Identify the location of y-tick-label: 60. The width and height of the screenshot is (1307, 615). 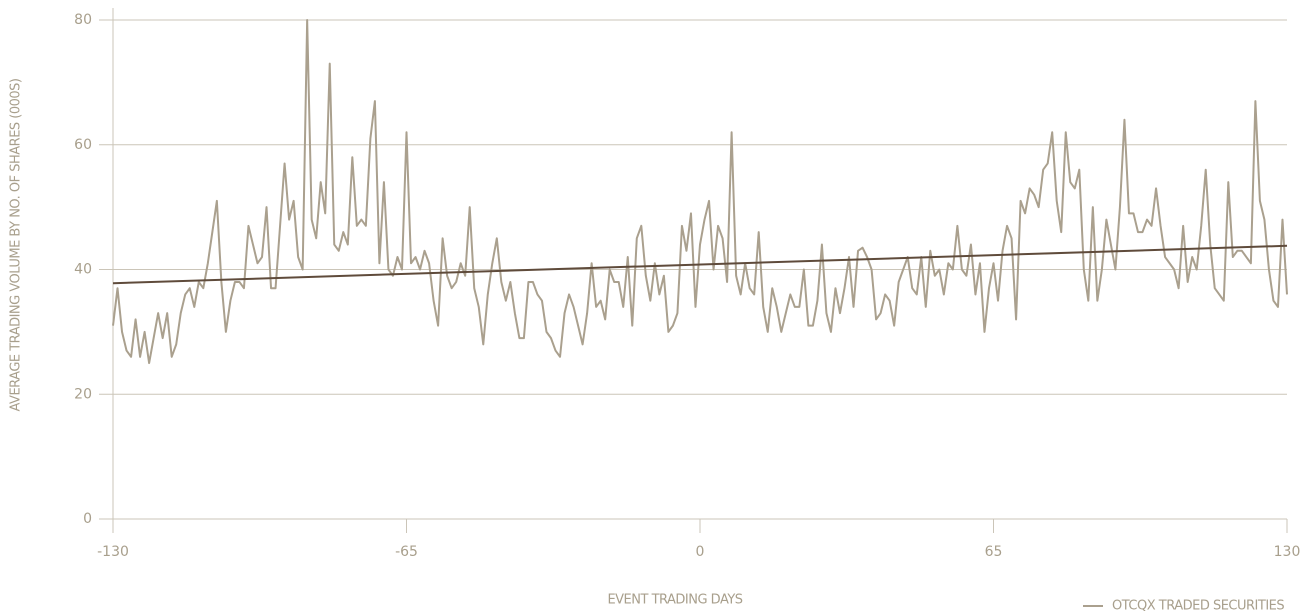
(83, 145).